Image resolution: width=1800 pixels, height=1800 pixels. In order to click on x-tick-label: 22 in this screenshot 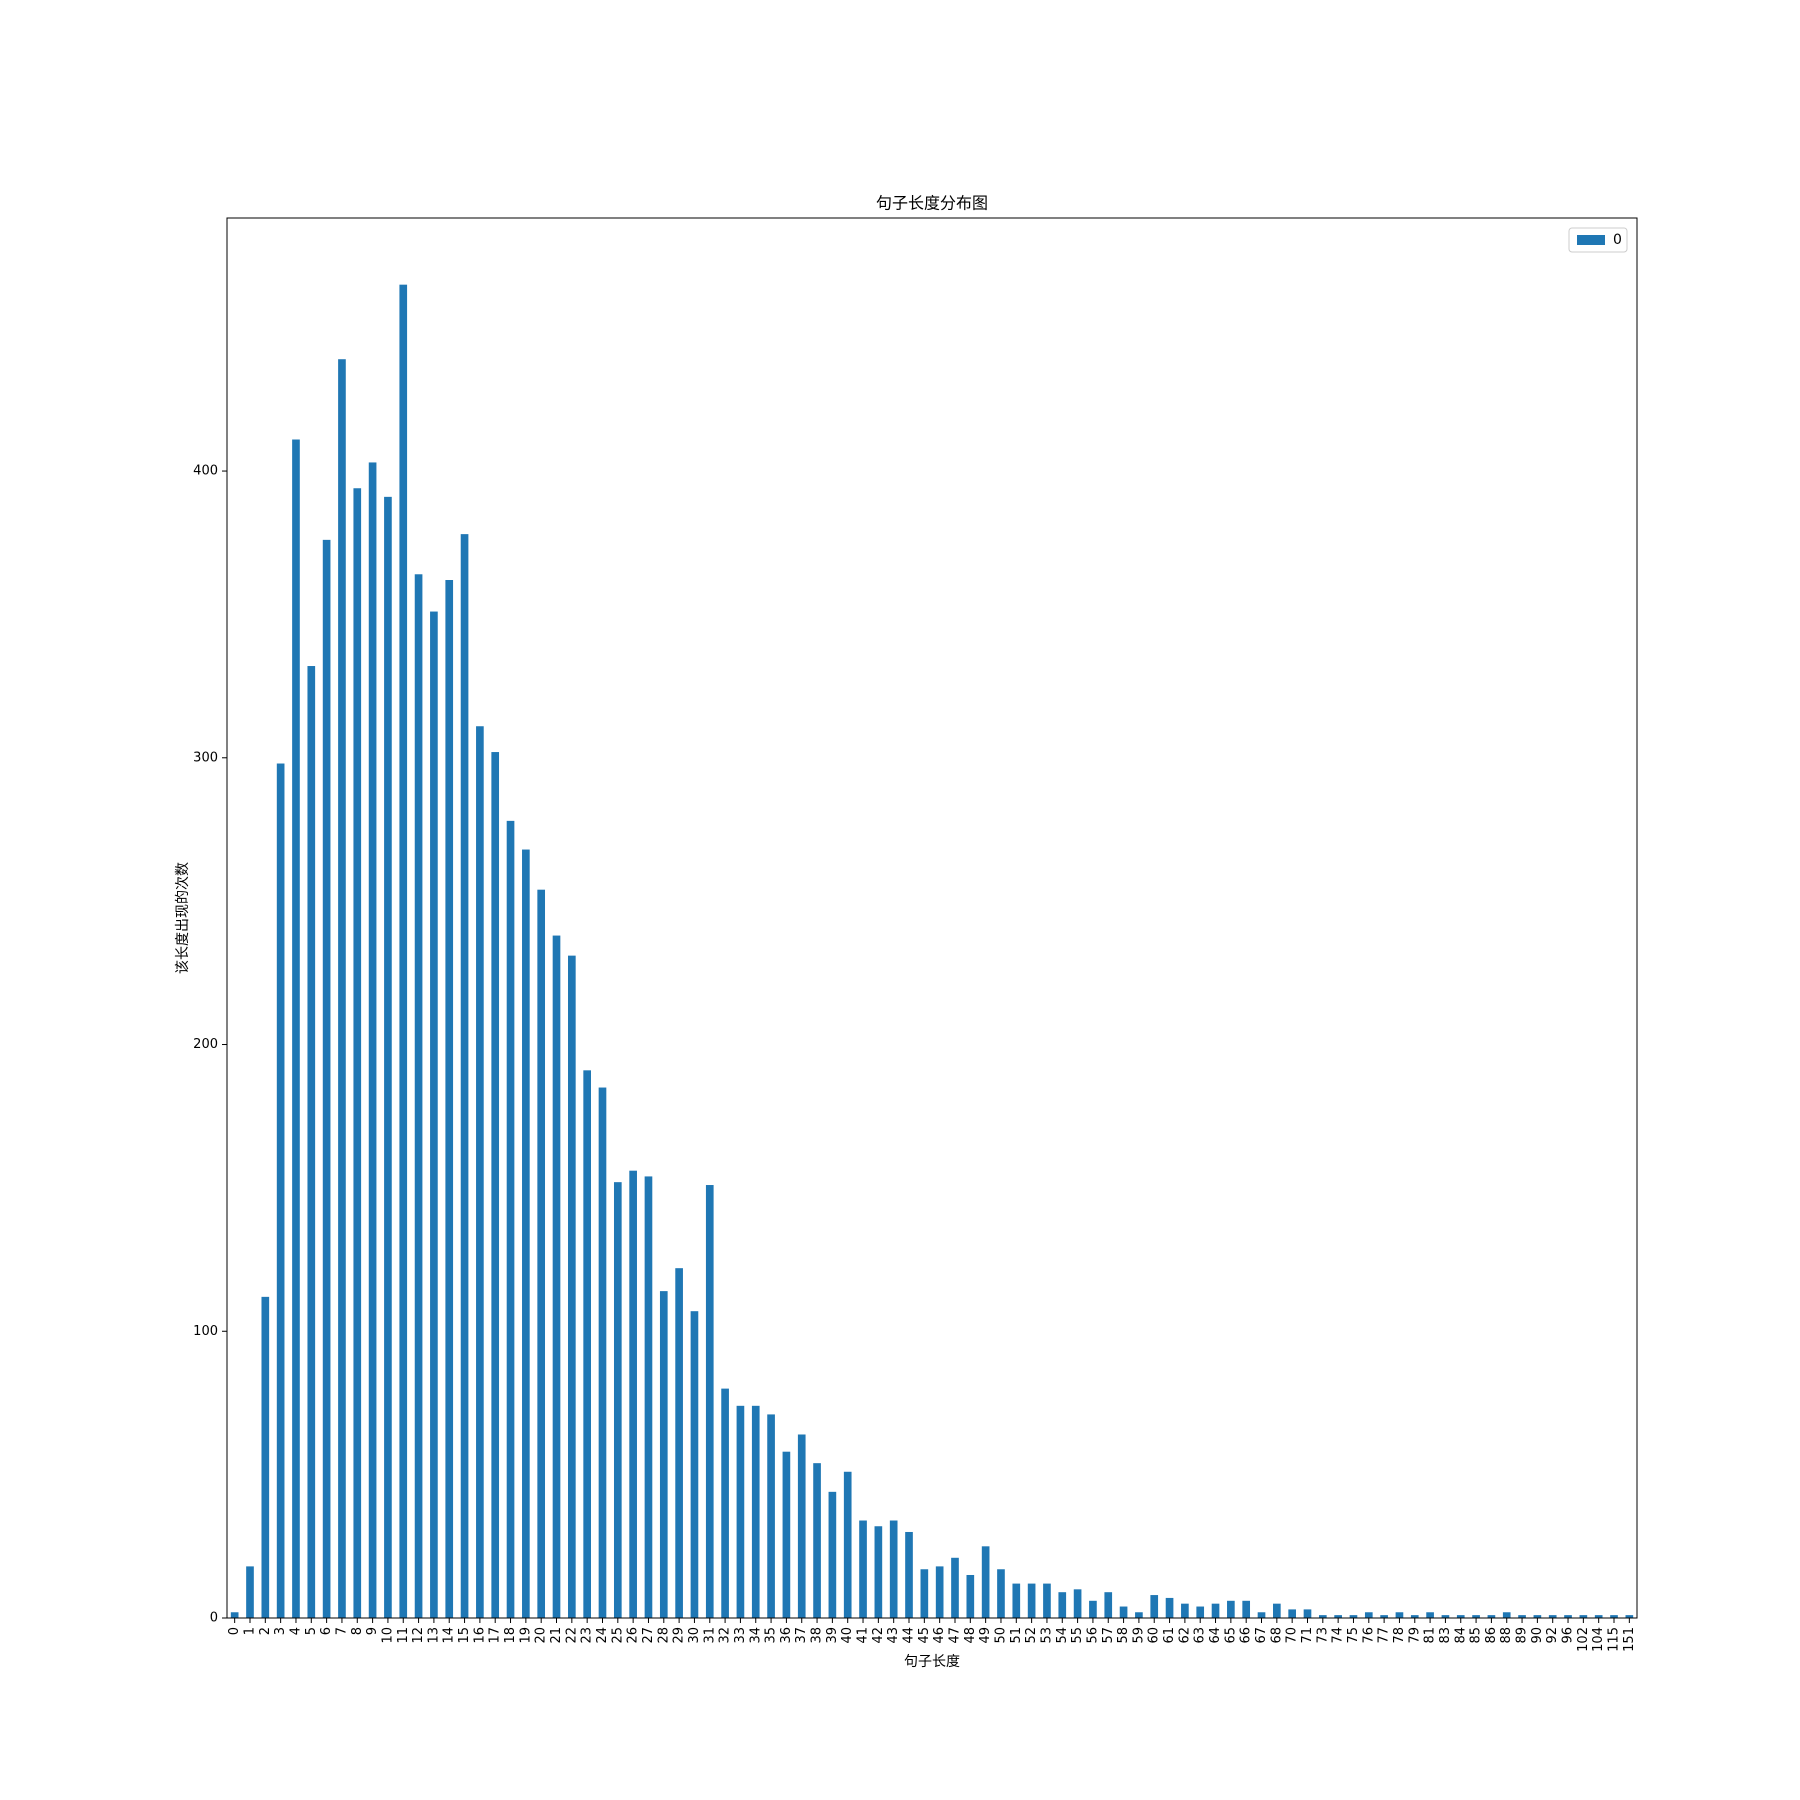, I will do `click(571, 1635)`.